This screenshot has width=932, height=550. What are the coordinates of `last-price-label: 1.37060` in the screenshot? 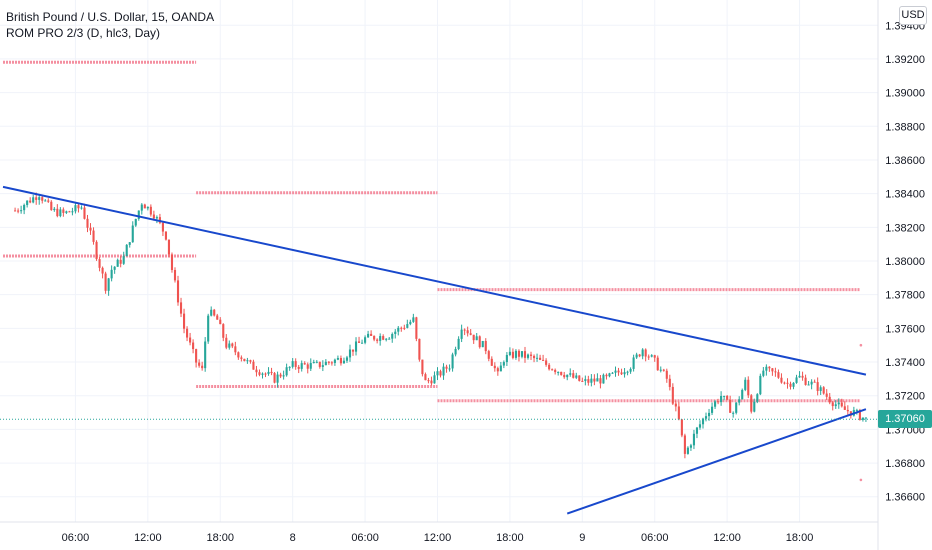 It's located at (905, 419).